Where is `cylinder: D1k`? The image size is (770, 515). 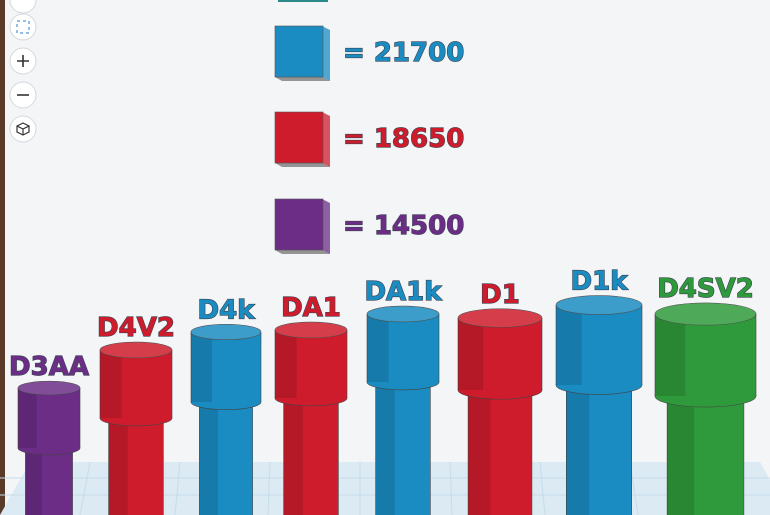
cylinder: D1k is located at coordinates (599, 390).